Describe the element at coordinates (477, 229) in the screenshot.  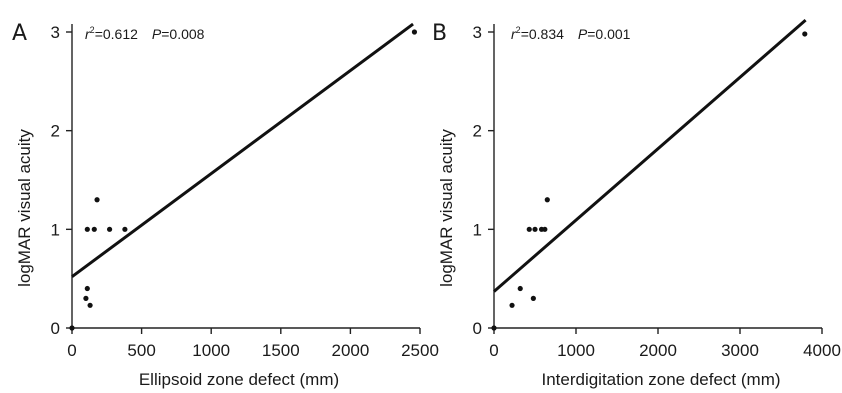
I see `panel-b-y-tick-label: 1` at that location.